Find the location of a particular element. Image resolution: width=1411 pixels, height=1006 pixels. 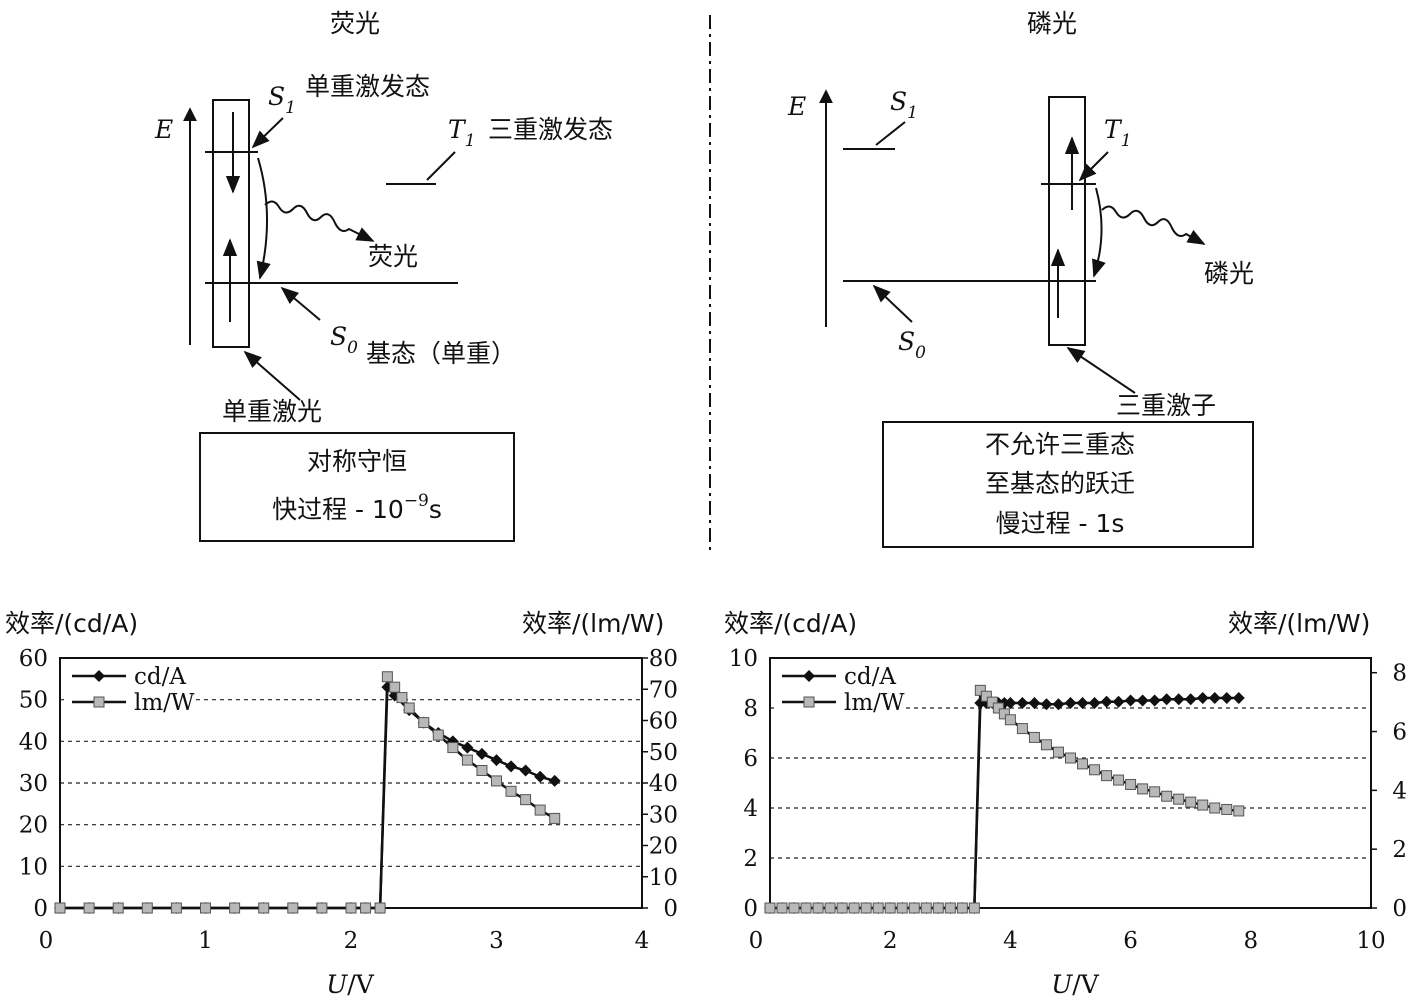

y2-tick-label: 50 is located at coordinates (663, 753).